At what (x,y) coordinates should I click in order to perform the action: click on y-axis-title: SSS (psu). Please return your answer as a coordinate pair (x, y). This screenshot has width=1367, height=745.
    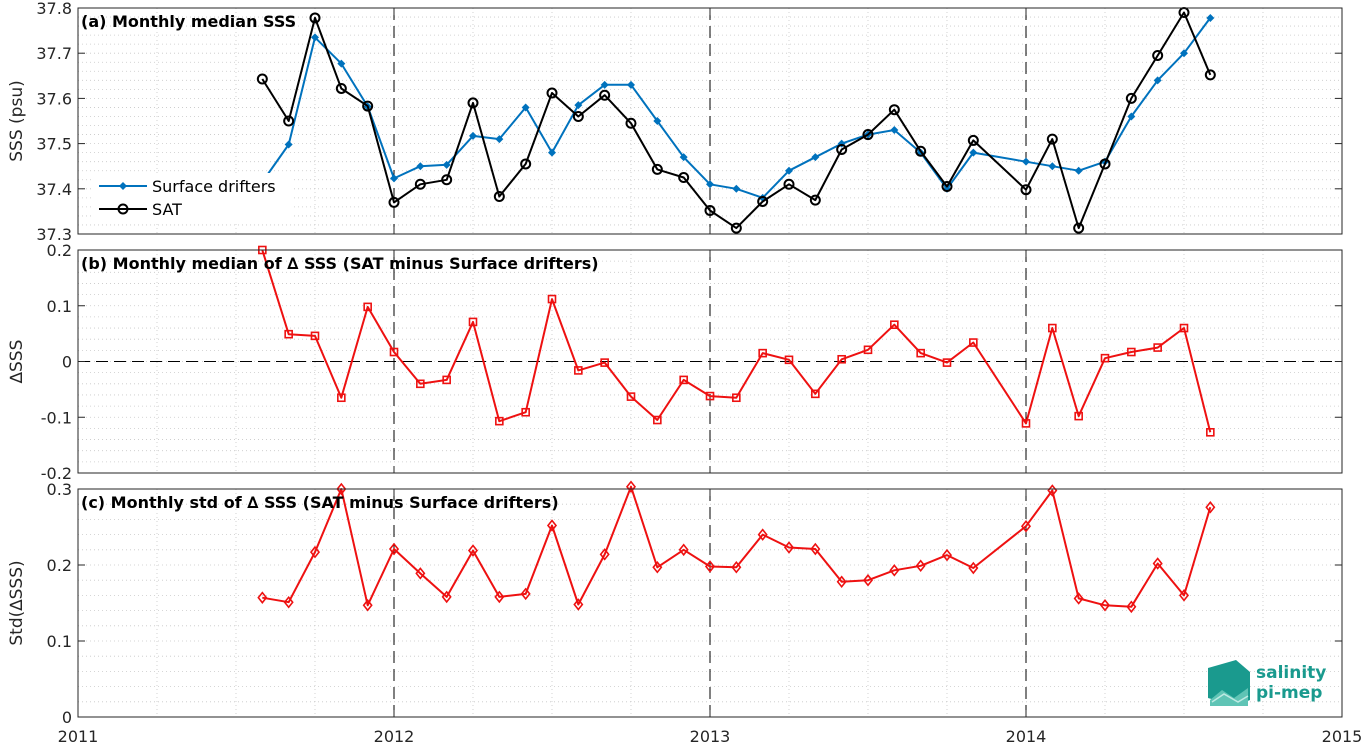
    Looking at the image, I should click on (17, 120).